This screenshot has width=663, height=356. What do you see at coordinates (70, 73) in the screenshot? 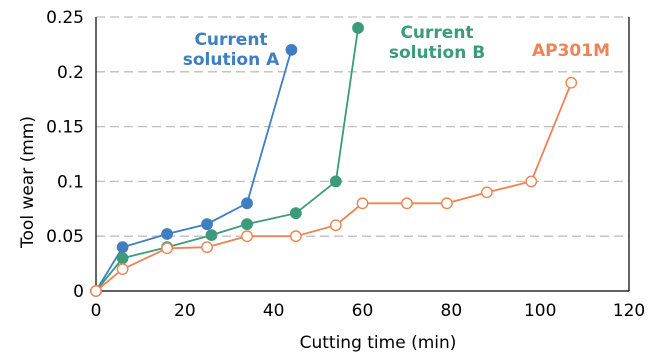
I see `y-tick-label: 0.2` at bounding box center [70, 73].